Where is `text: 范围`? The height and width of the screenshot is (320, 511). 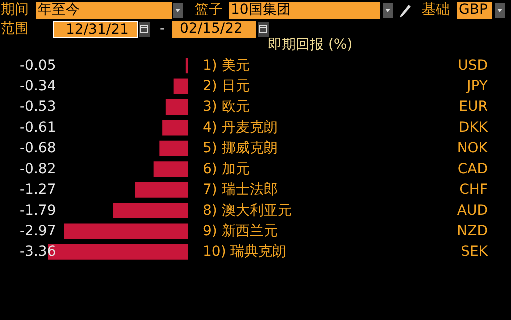 text: 范围 is located at coordinates (15, 29).